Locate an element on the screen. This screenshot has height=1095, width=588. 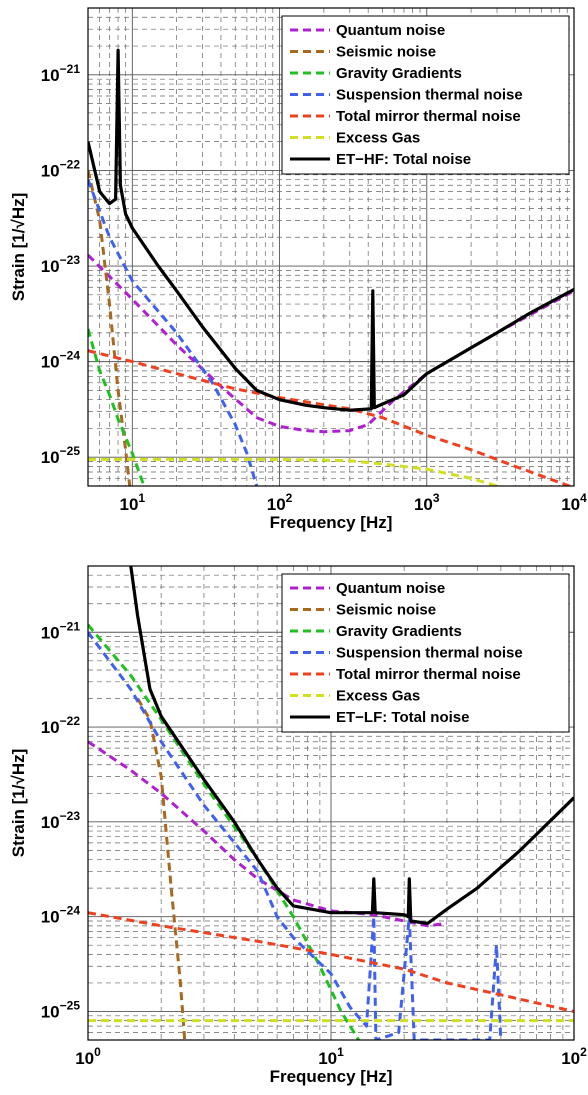
x-tick-label: 10⁴ is located at coordinates (574, 502).